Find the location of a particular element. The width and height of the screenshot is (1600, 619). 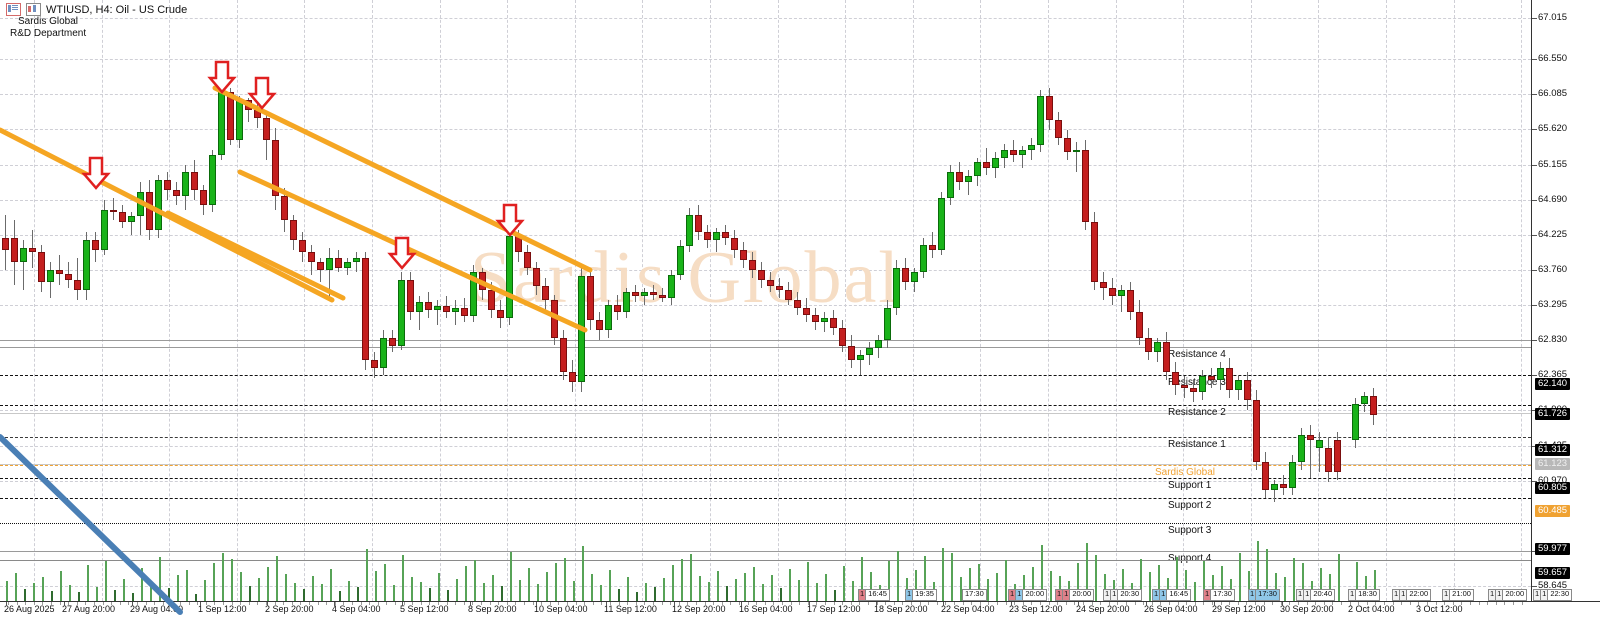

candlestick-icon is located at coordinates (33, 9).